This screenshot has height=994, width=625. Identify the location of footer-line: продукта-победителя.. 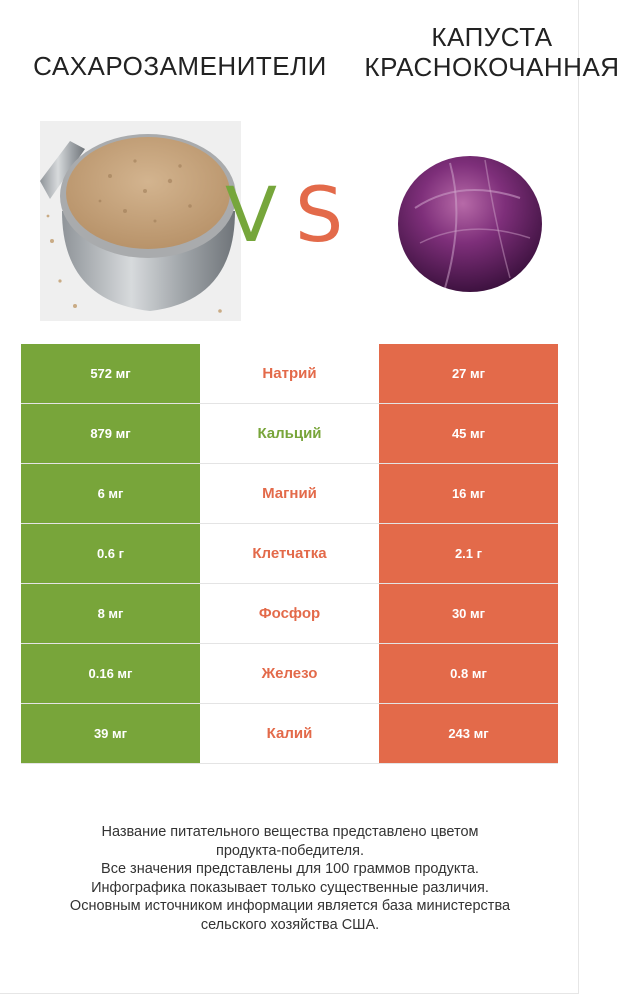
(290, 850).